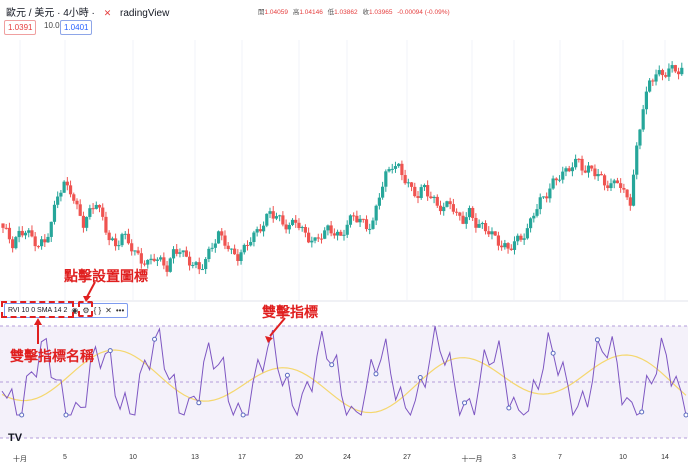 The height and width of the screenshot is (467, 688). Describe the element at coordinates (50, 13) in the screenshot. I see `symbol-title: 歐元 / 美元 · 4小時 ·` at that location.